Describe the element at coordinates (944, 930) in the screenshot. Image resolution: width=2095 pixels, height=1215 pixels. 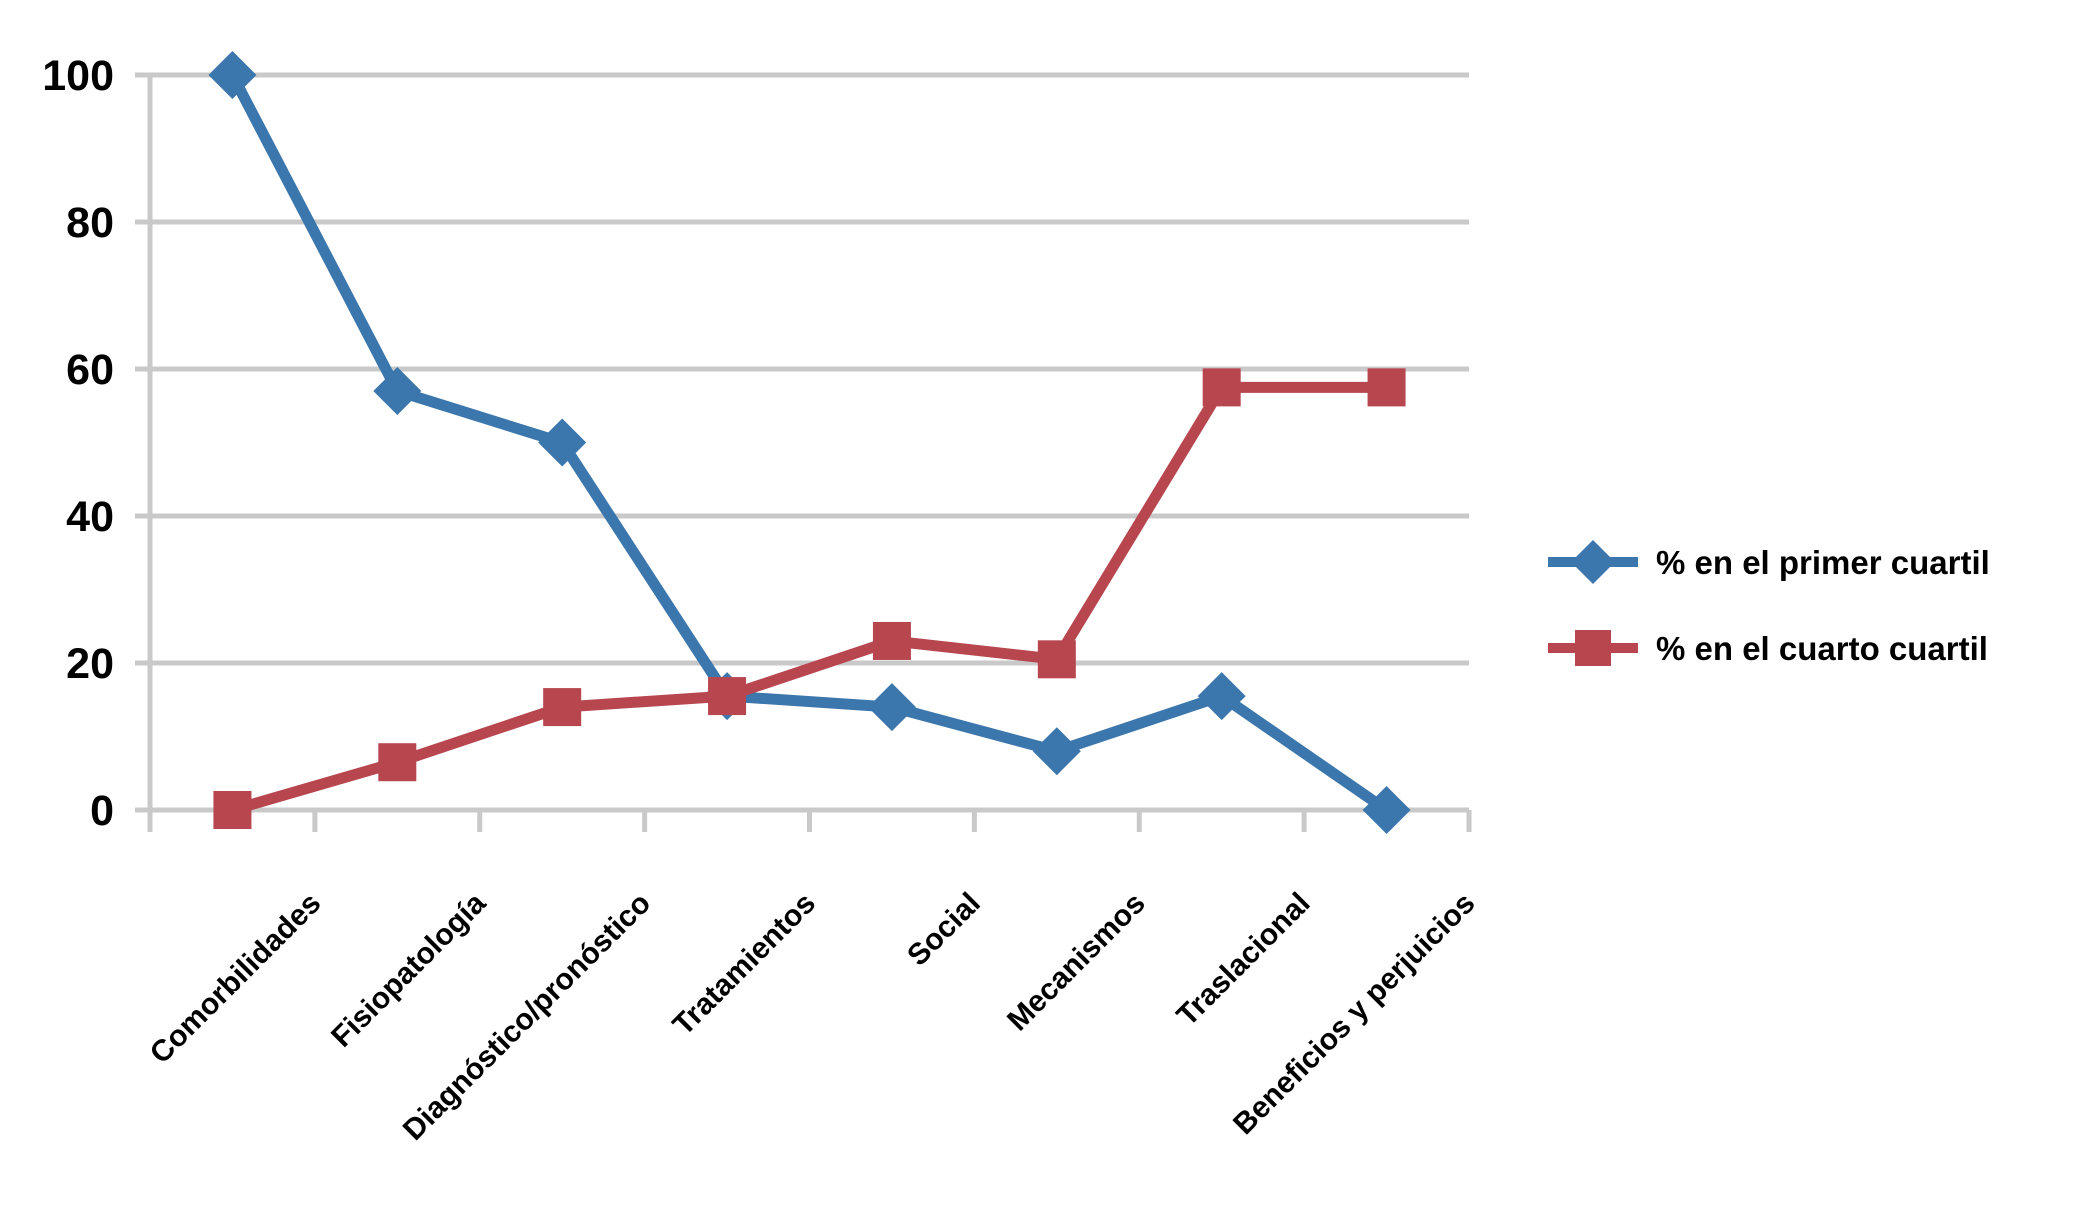
I see `x-axis-label-4: Social` at that location.